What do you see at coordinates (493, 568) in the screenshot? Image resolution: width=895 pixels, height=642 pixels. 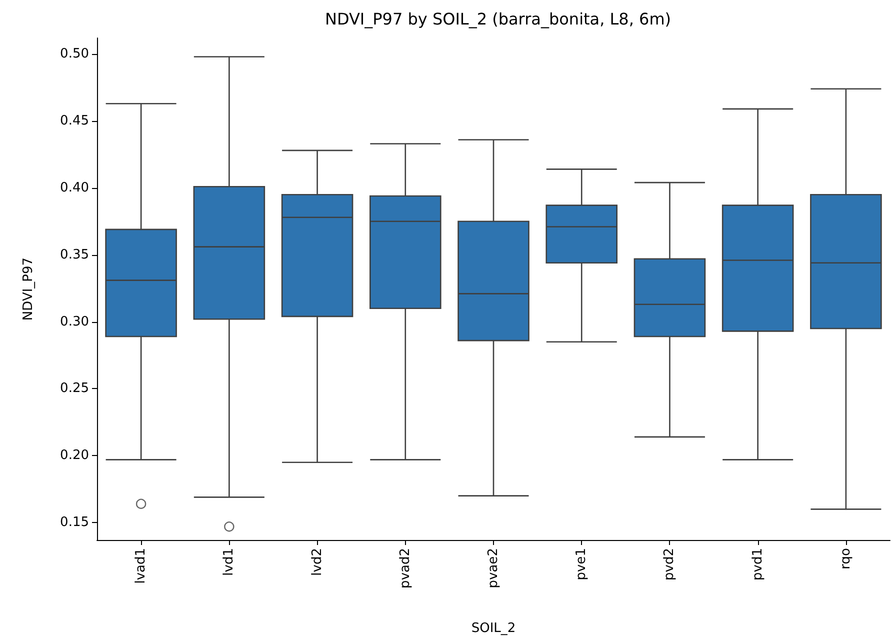 I see `x-tick-label: pvae2` at bounding box center [493, 568].